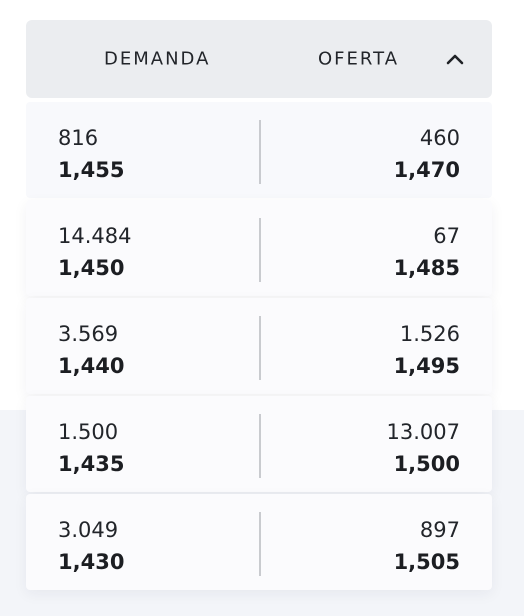  What do you see at coordinates (94, 252) in the screenshot?
I see `demand-cell: 14.484 1,450` at bounding box center [94, 252].